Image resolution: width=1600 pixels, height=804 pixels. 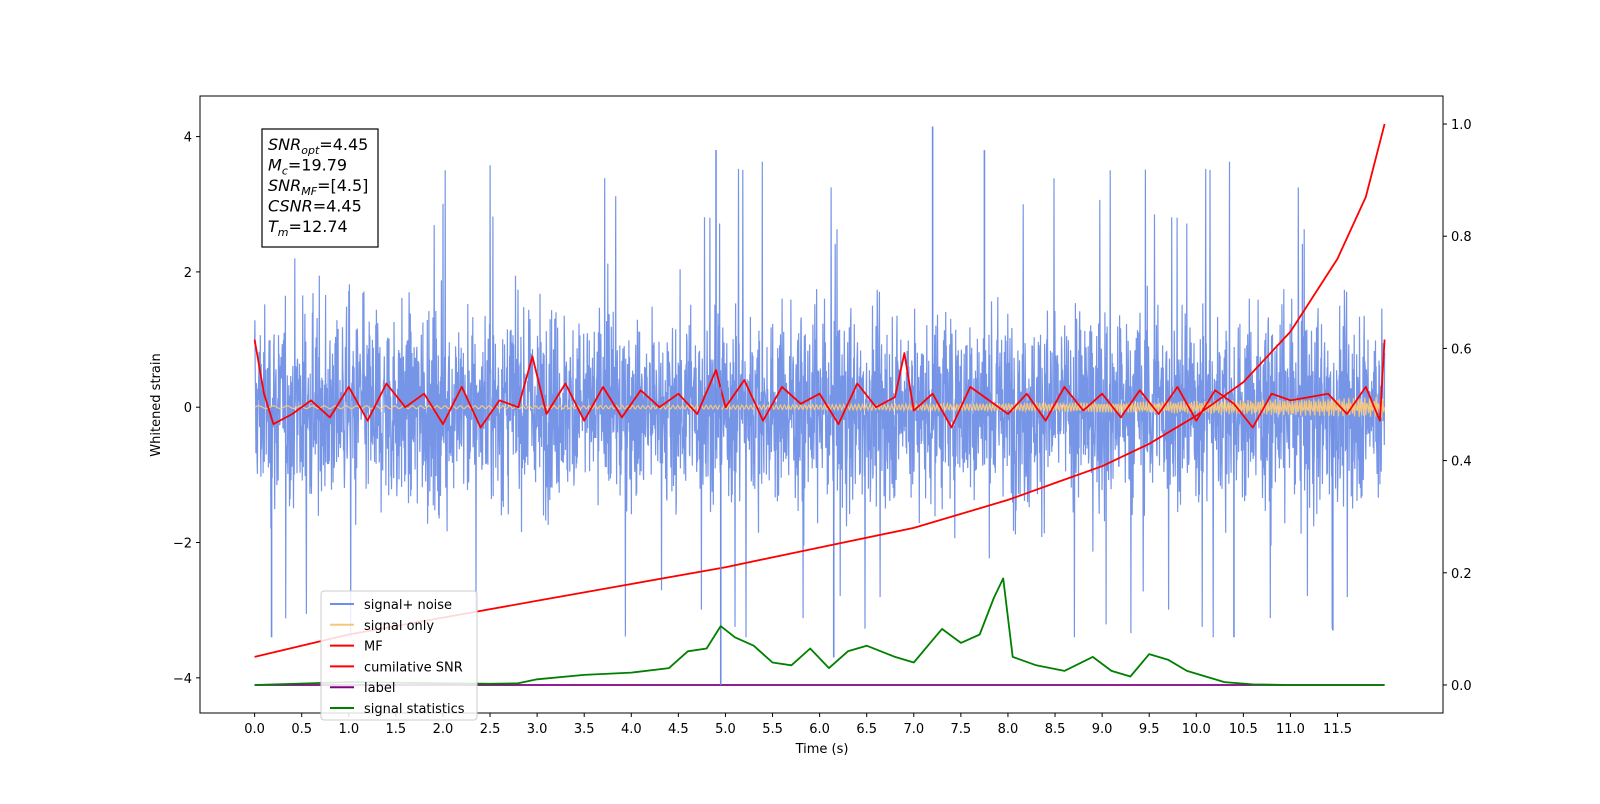 I want to click on legend-label: signal+ noise, so click(x=408, y=605).